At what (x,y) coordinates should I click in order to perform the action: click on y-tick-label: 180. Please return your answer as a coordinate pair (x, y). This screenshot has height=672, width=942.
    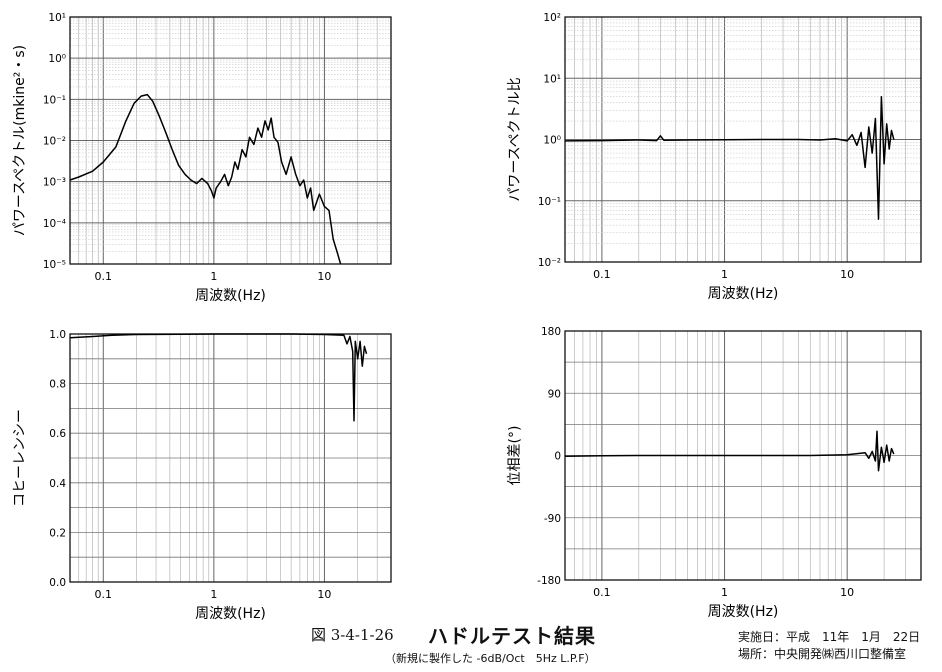
    Looking at the image, I should click on (551, 332).